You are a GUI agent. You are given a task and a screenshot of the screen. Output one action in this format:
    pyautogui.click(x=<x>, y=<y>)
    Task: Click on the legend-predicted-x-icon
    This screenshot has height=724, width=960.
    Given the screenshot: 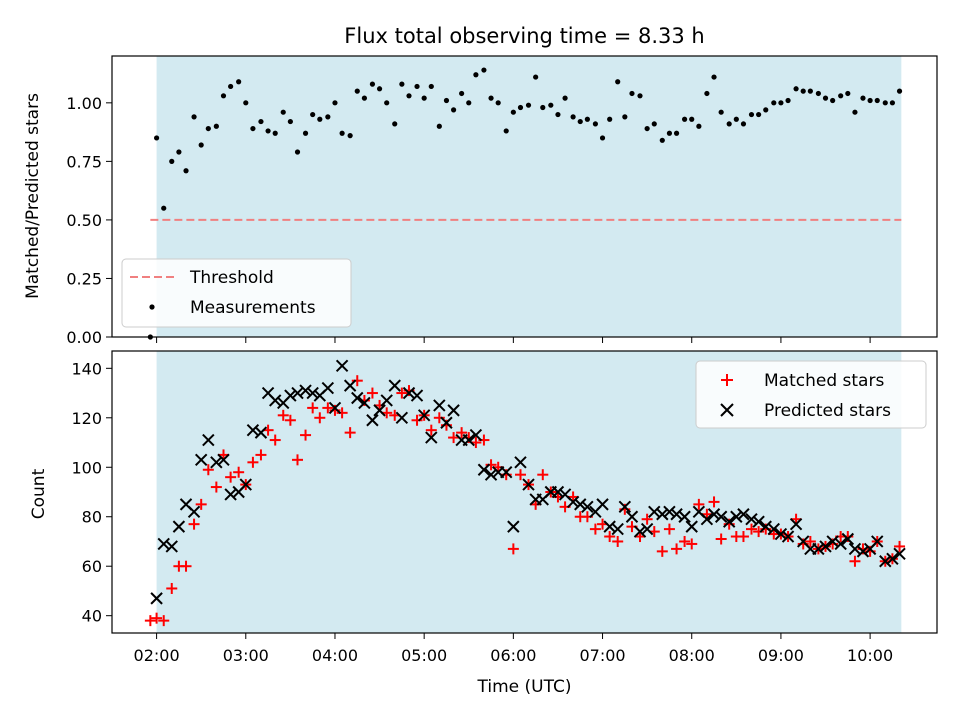 What is the action you would take?
    pyautogui.click(x=727, y=410)
    